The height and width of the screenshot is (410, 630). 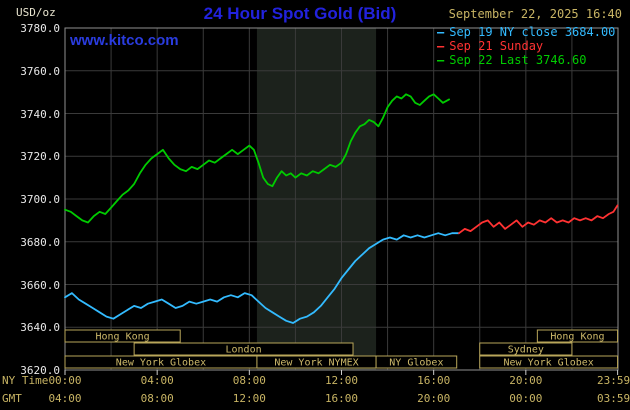 What do you see at coordinates (300, 13) in the screenshot?
I see `chart-title: 24 Hour Spot Gold (Bid)` at bounding box center [300, 13].